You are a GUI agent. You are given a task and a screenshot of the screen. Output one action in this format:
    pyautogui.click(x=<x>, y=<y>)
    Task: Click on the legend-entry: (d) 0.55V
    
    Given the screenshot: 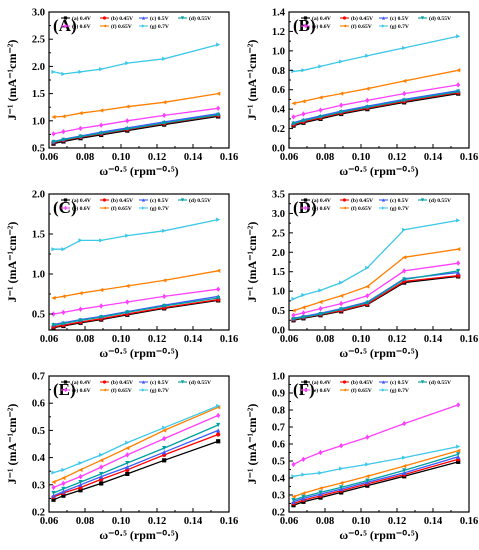 What is the action you would take?
    pyautogui.click(x=440, y=200)
    